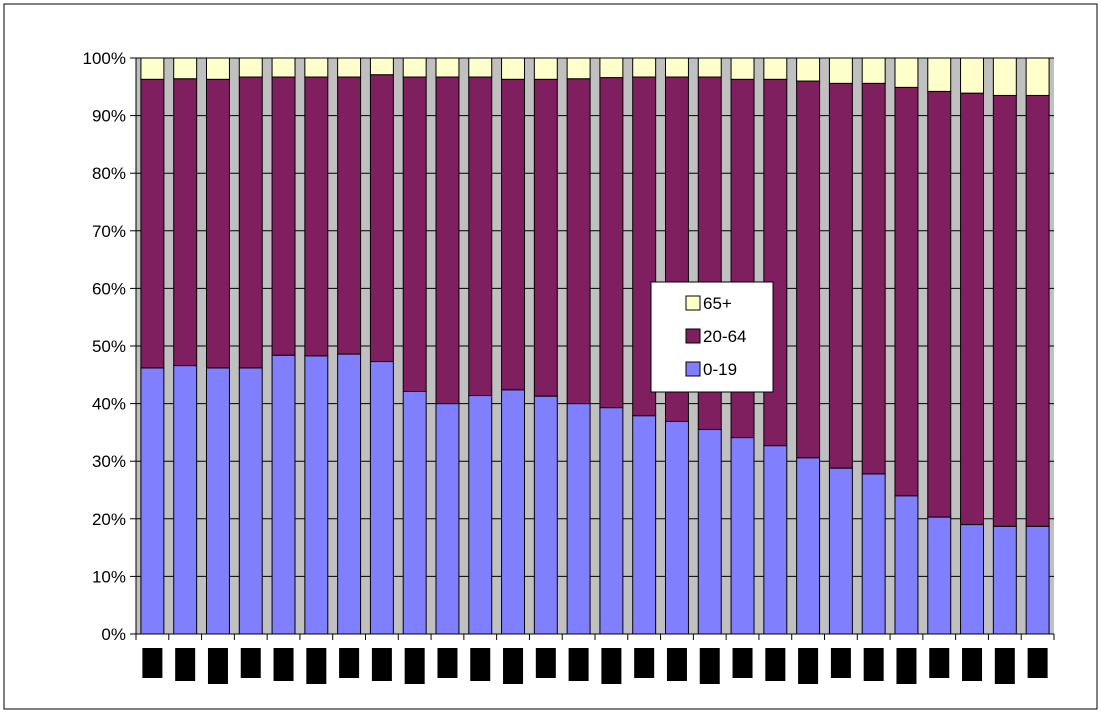 Image resolution: width=1101 pixels, height=713 pixels. What do you see at coordinates (113, 634) in the screenshot?
I see `y-tick-label: 0%` at bounding box center [113, 634].